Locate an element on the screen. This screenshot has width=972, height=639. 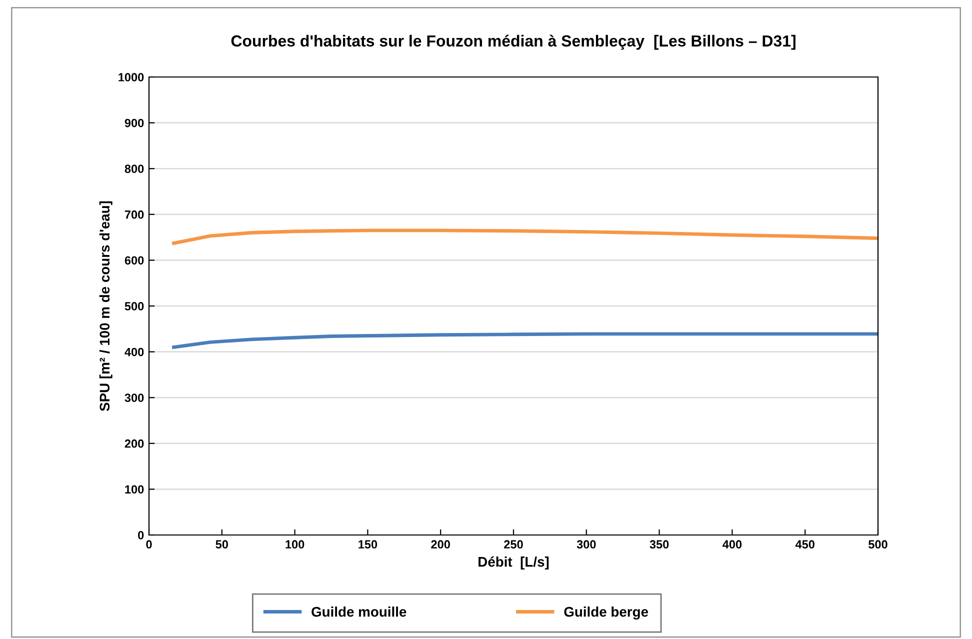
x-tick-label: 50 is located at coordinates (222, 544).